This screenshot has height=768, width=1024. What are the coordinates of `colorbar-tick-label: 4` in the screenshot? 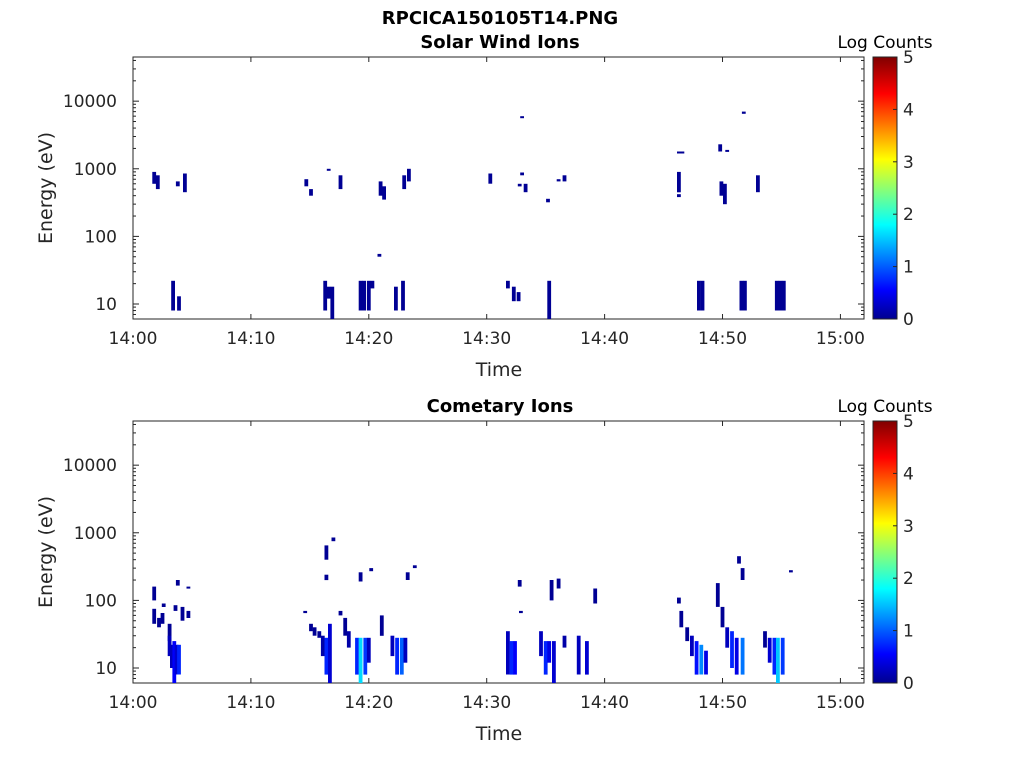 It's located at (908, 474).